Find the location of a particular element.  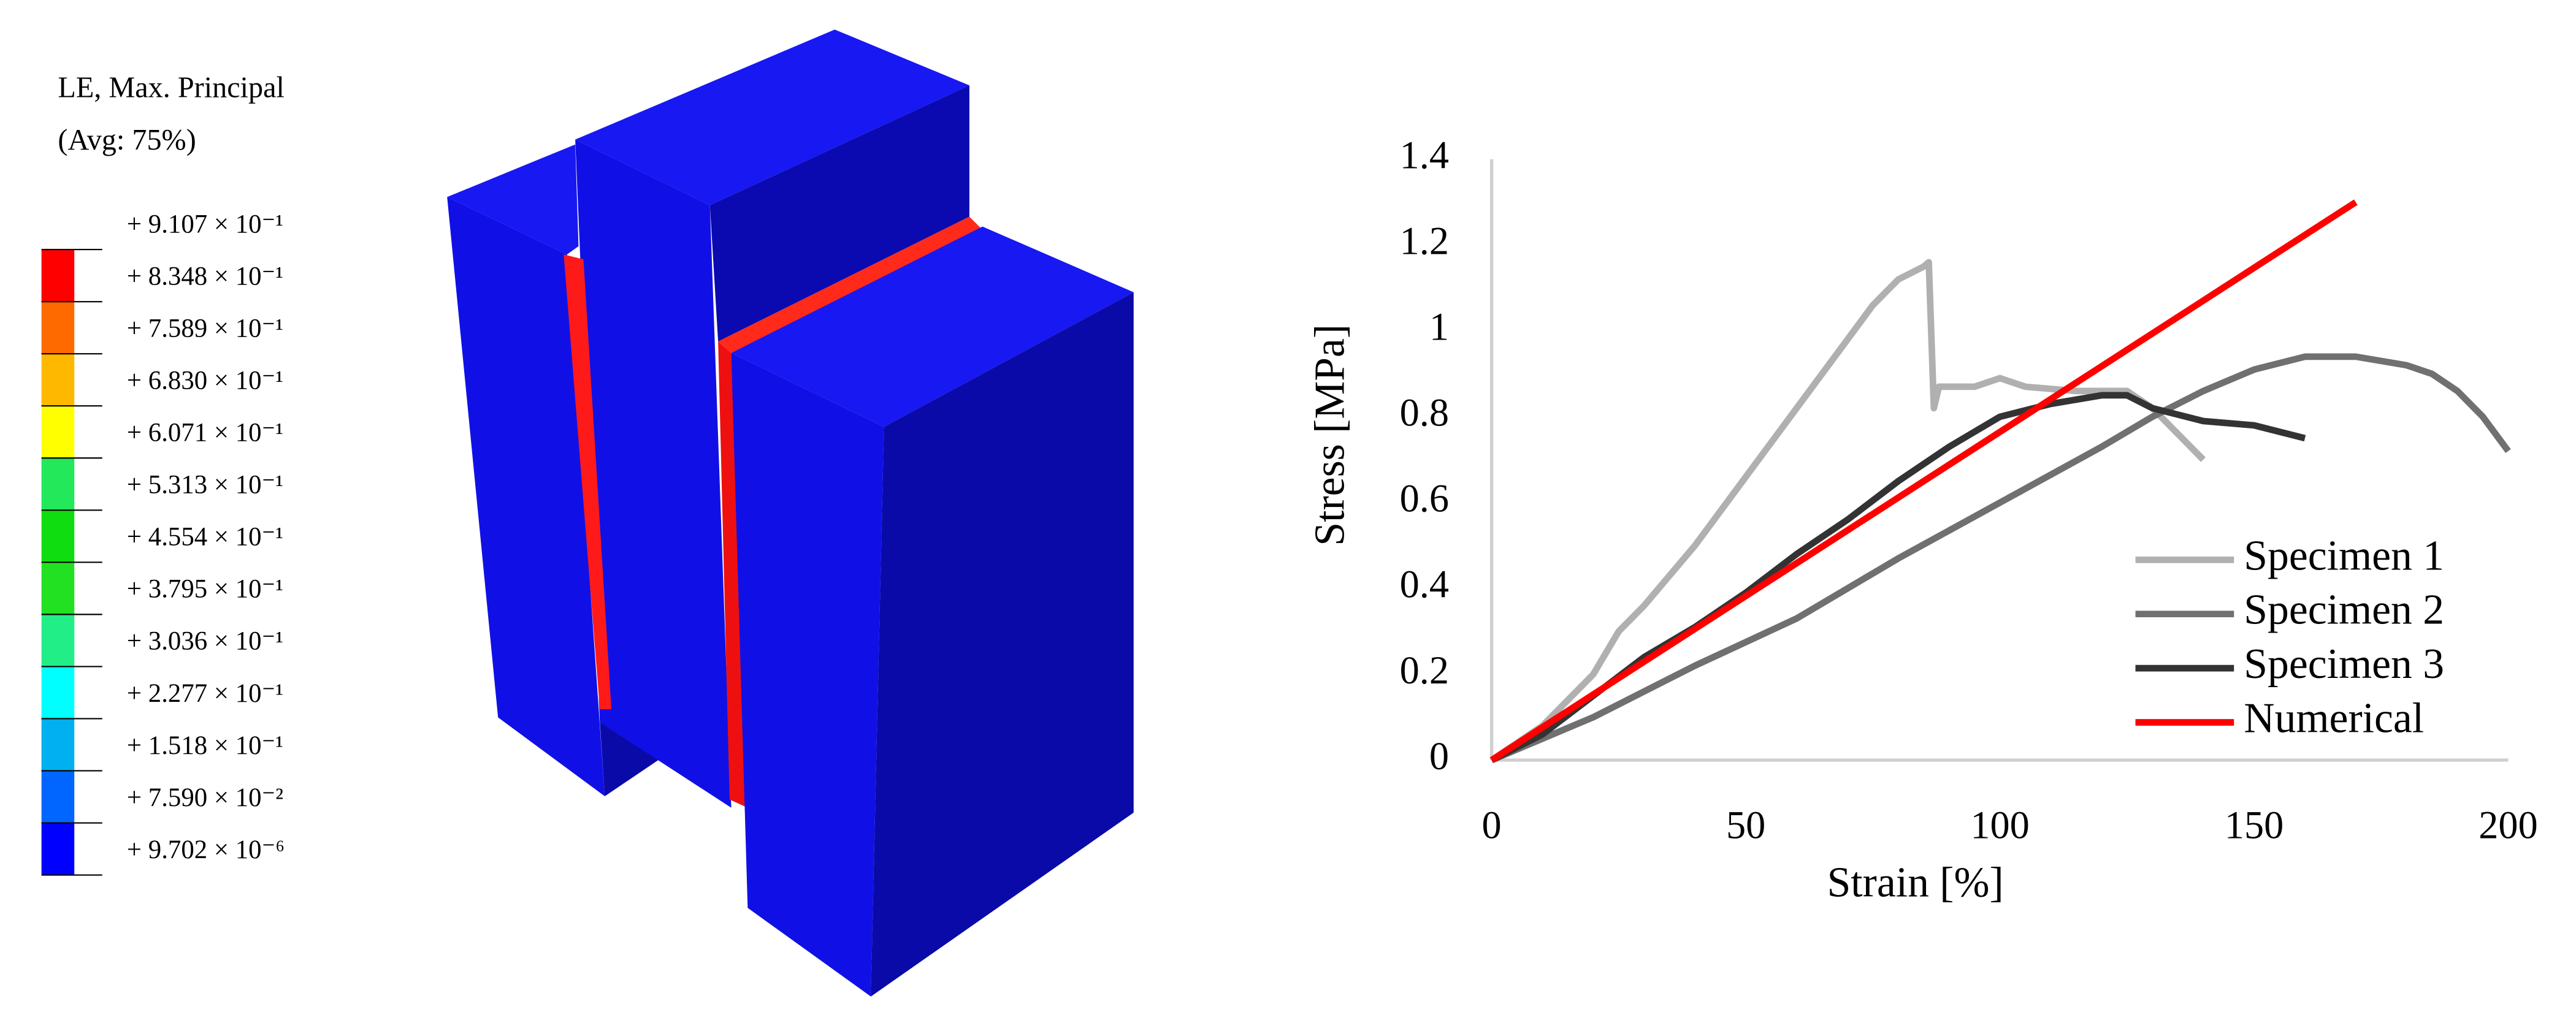

contour-label: + 5.313 × 10⁻¹ is located at coordinates (205, 486).